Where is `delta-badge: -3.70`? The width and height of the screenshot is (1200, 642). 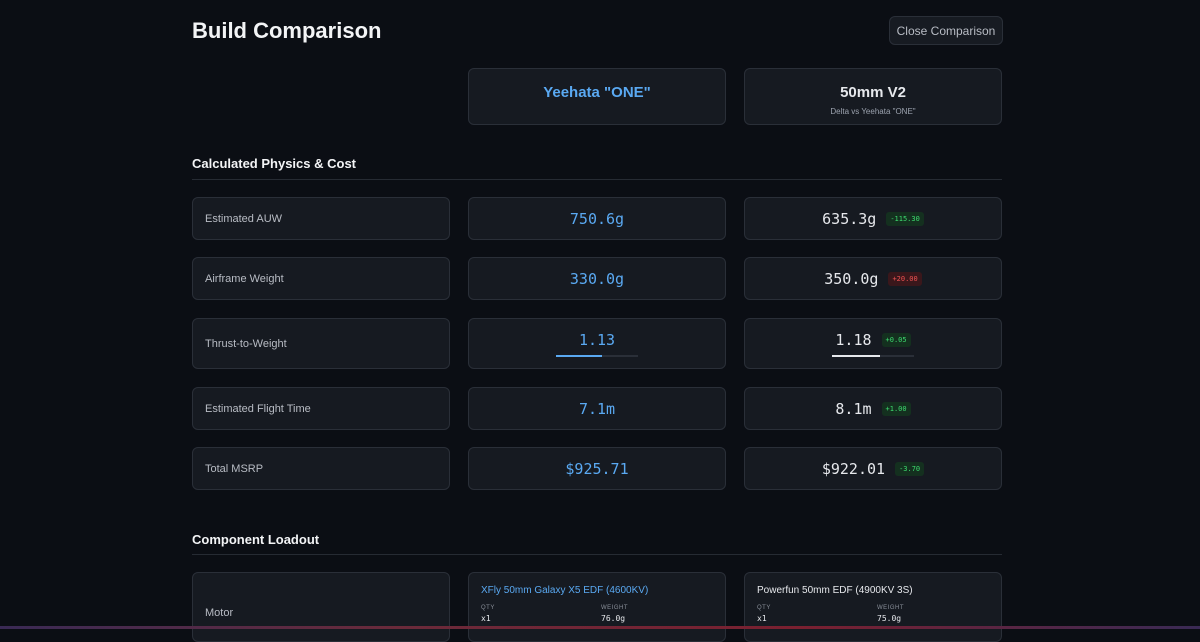
delta-badge: -3.70 is located at coordinates (910, 468).